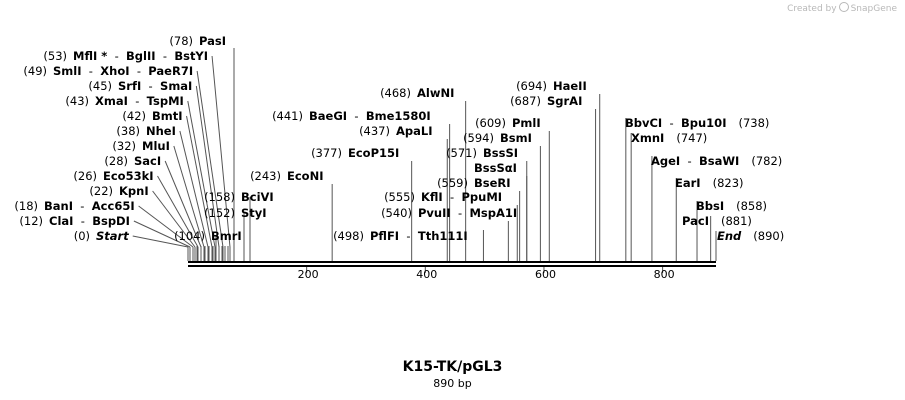  What do you see at coordinates (664, 274) in the screenshot?
I see `tick-label: 800` at bounding box center [664, 274].